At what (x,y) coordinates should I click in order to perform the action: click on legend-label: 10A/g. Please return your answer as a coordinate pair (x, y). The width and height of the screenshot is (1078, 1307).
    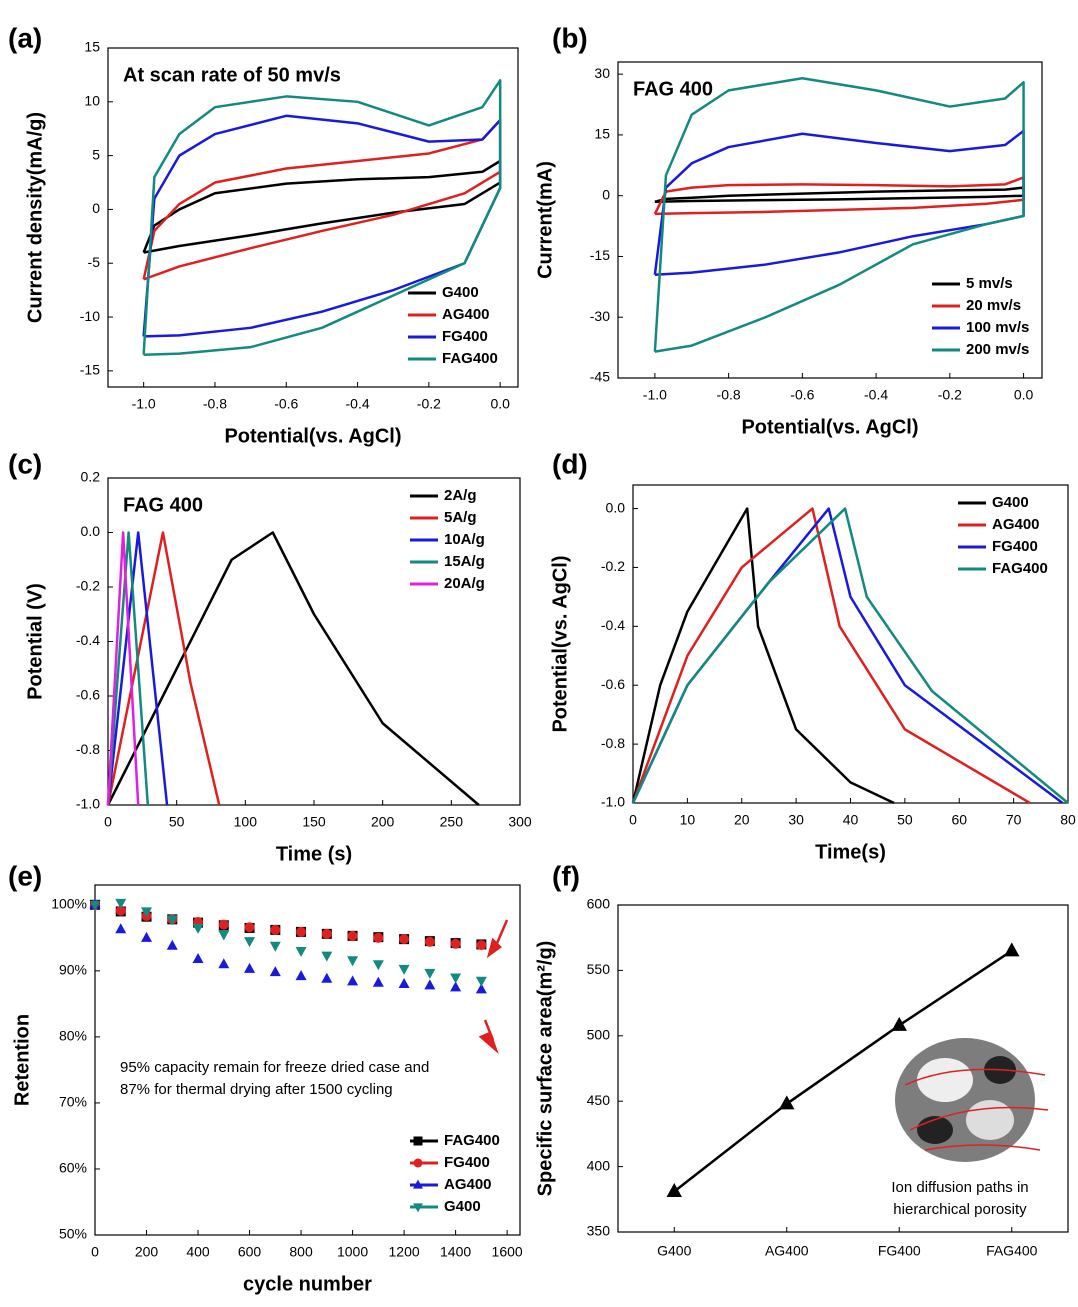
    Looking at the image, I should click on (464, 539).